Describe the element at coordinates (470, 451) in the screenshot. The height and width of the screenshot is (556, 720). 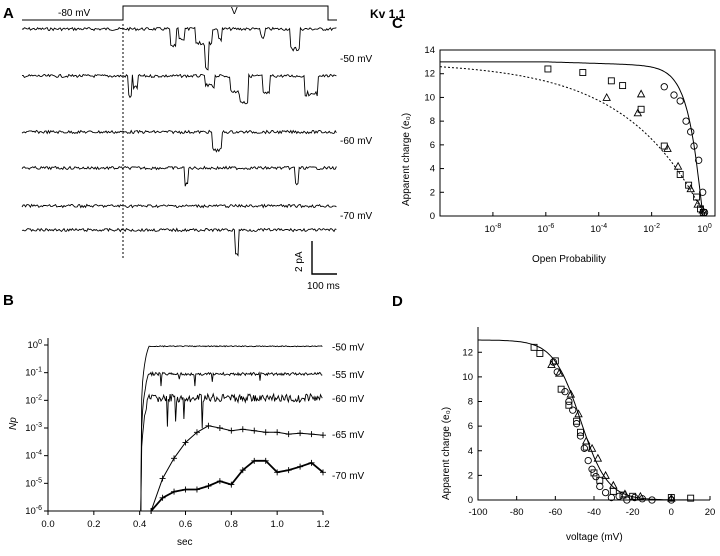
I see `y-tick-label: 4` at that location.